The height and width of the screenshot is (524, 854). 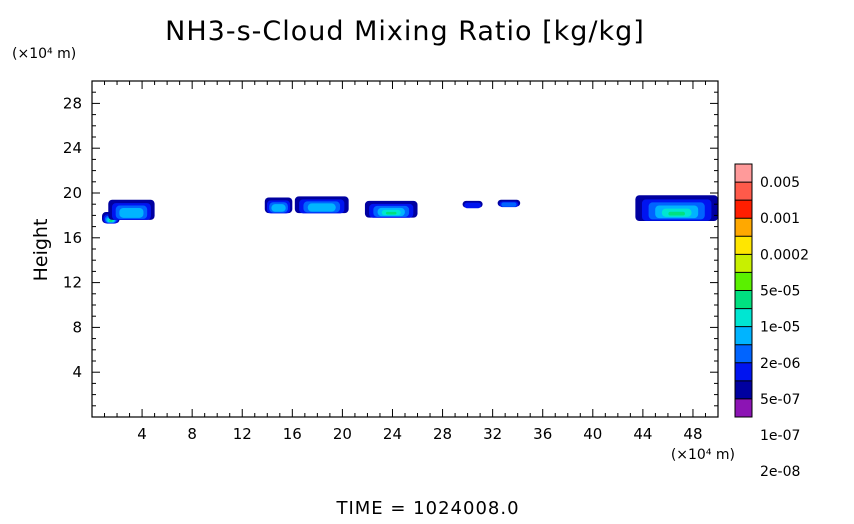 I want to click on colorbar-label: 2e-08, so click(x=780, y=472).